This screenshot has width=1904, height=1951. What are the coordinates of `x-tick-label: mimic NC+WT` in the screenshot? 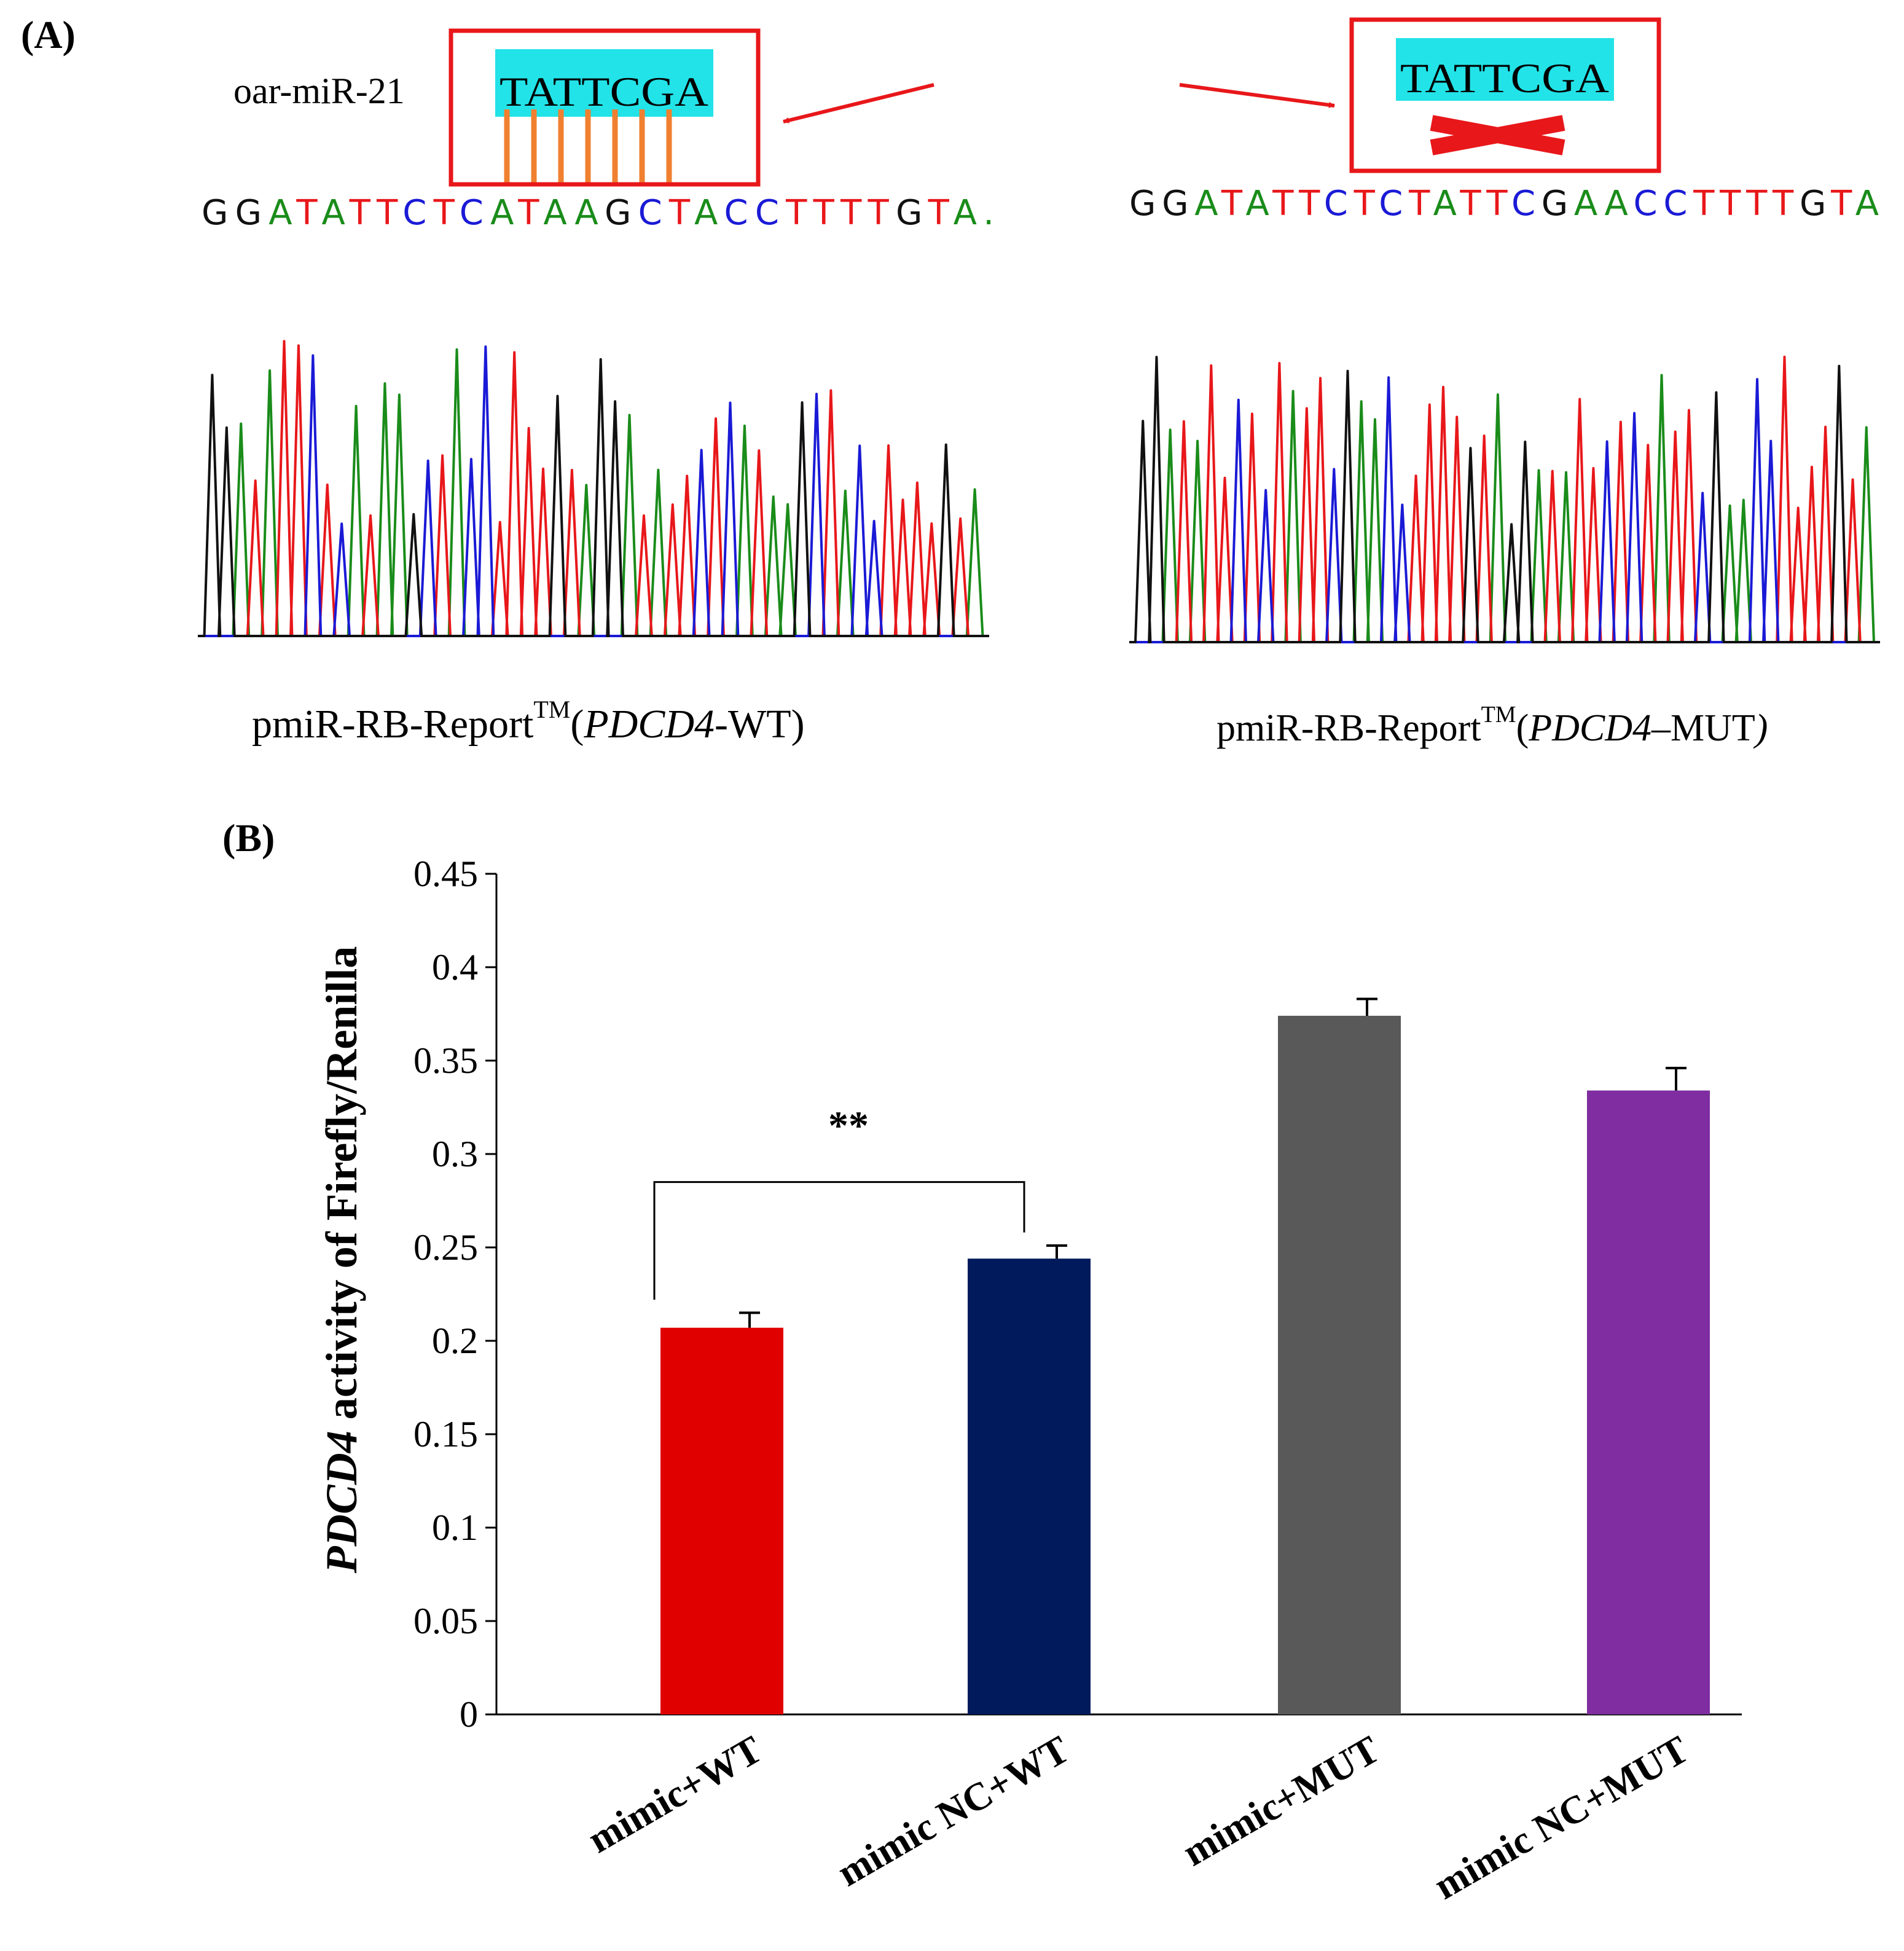 It's located at (953, 1811).